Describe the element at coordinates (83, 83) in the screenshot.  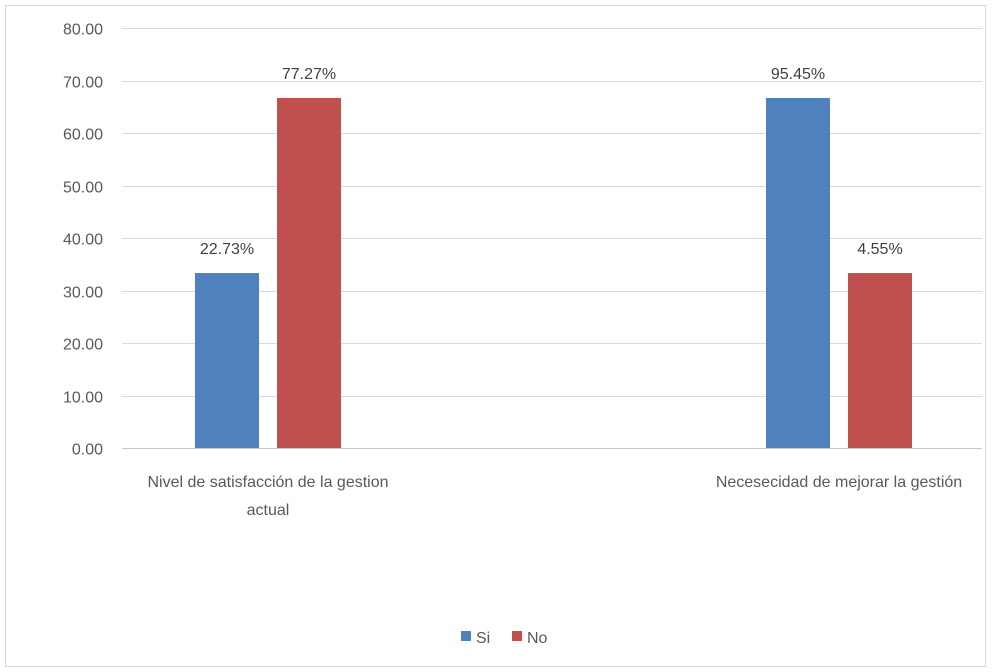
I see `y-tick-label: 70.00` at that location.